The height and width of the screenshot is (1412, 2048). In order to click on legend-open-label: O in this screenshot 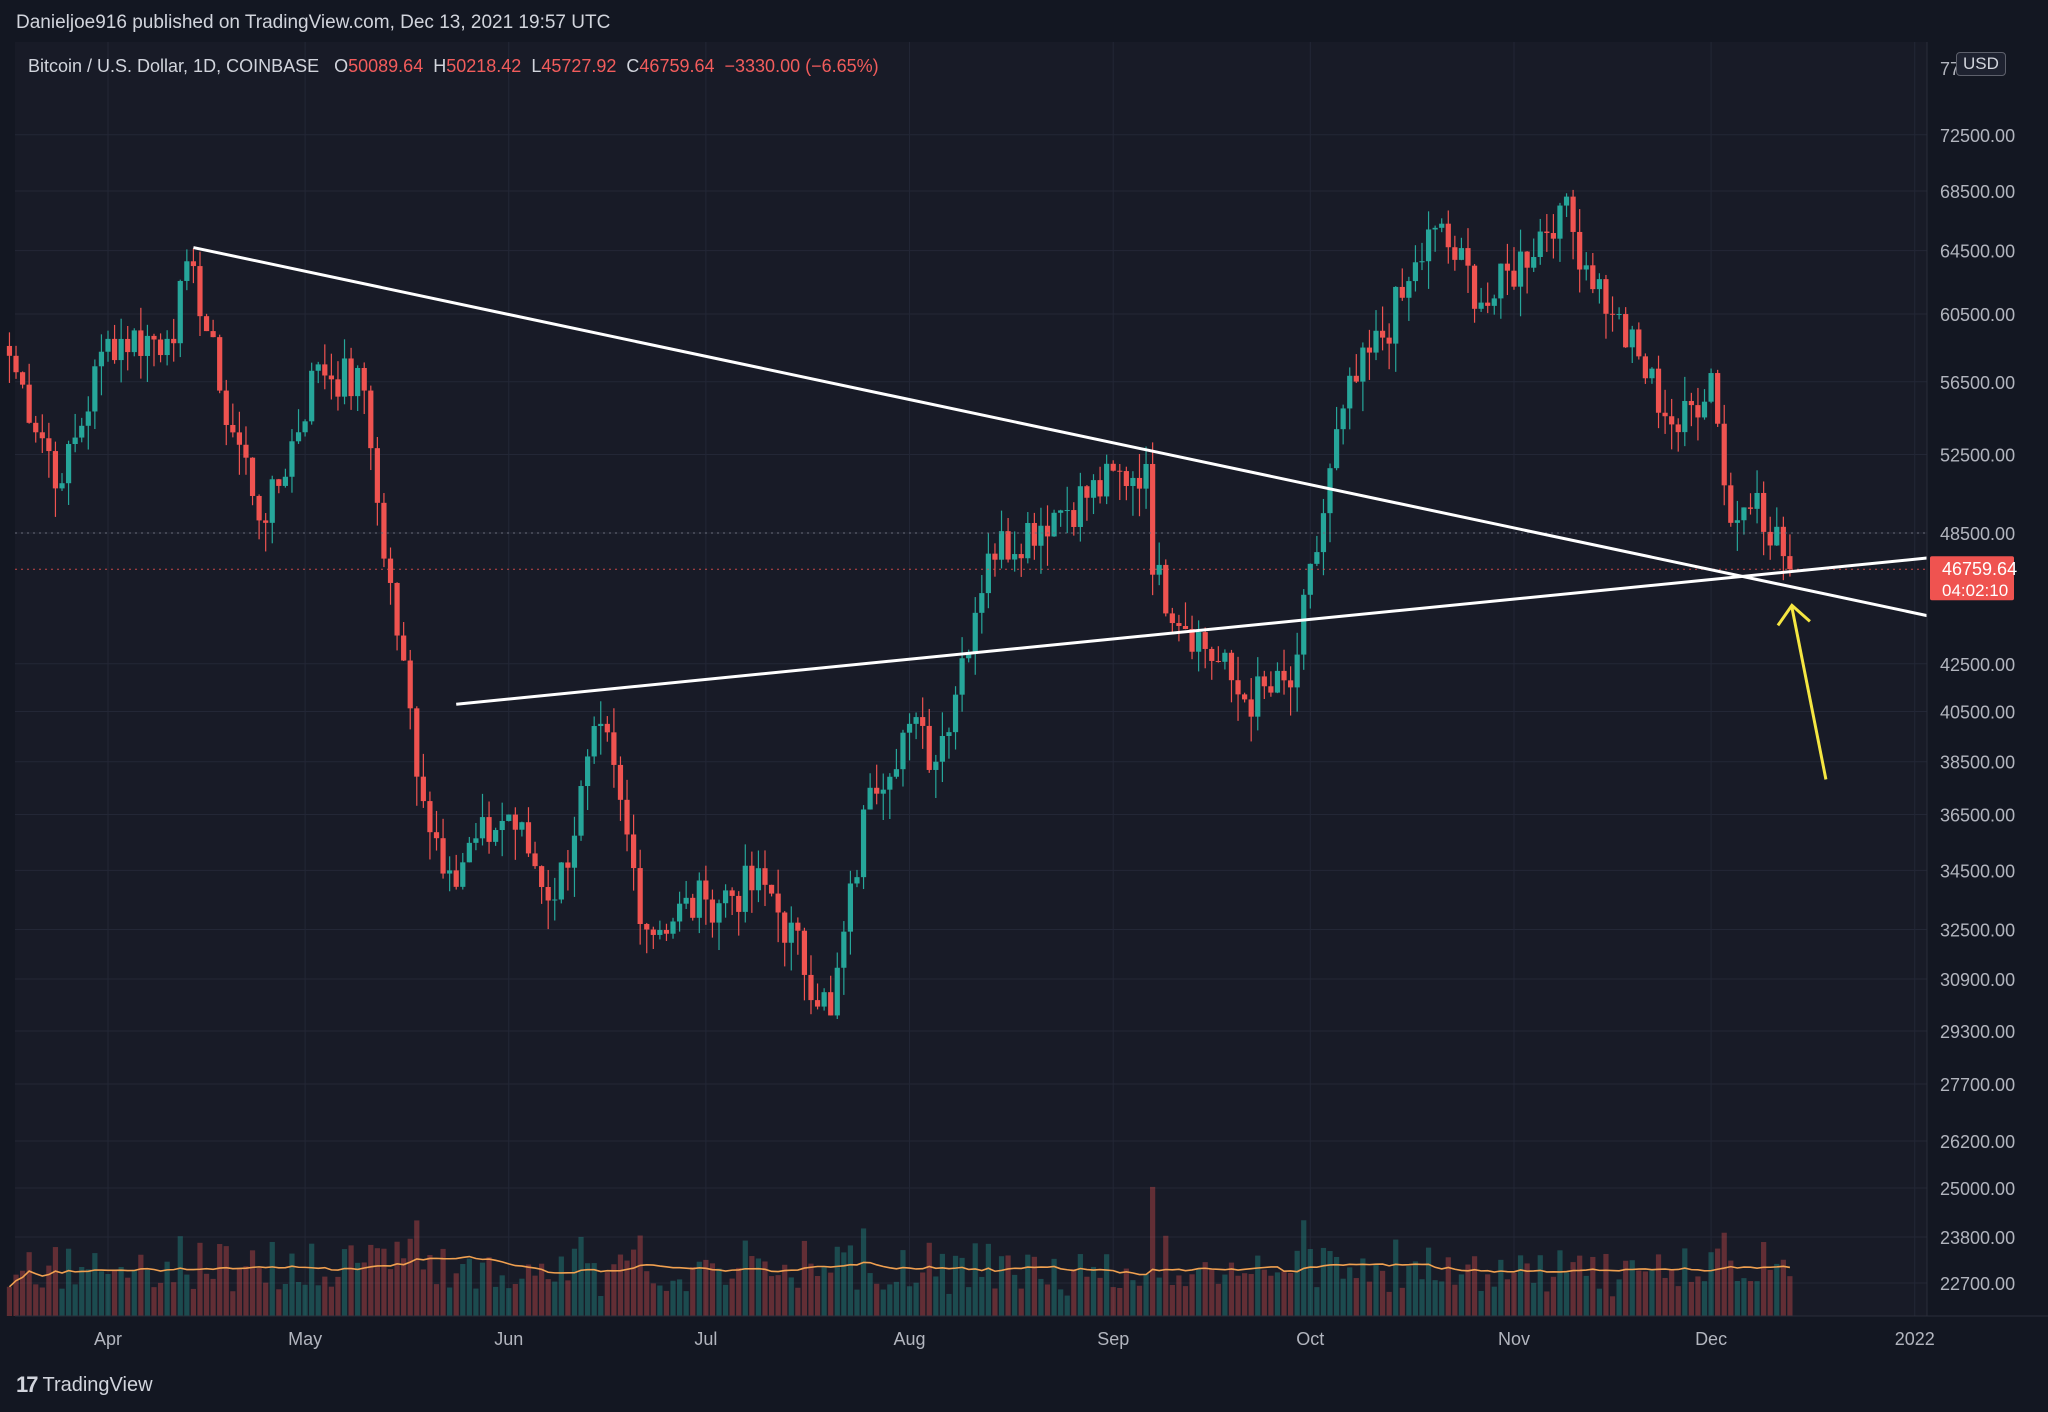, I will do `click(341, 66)`.